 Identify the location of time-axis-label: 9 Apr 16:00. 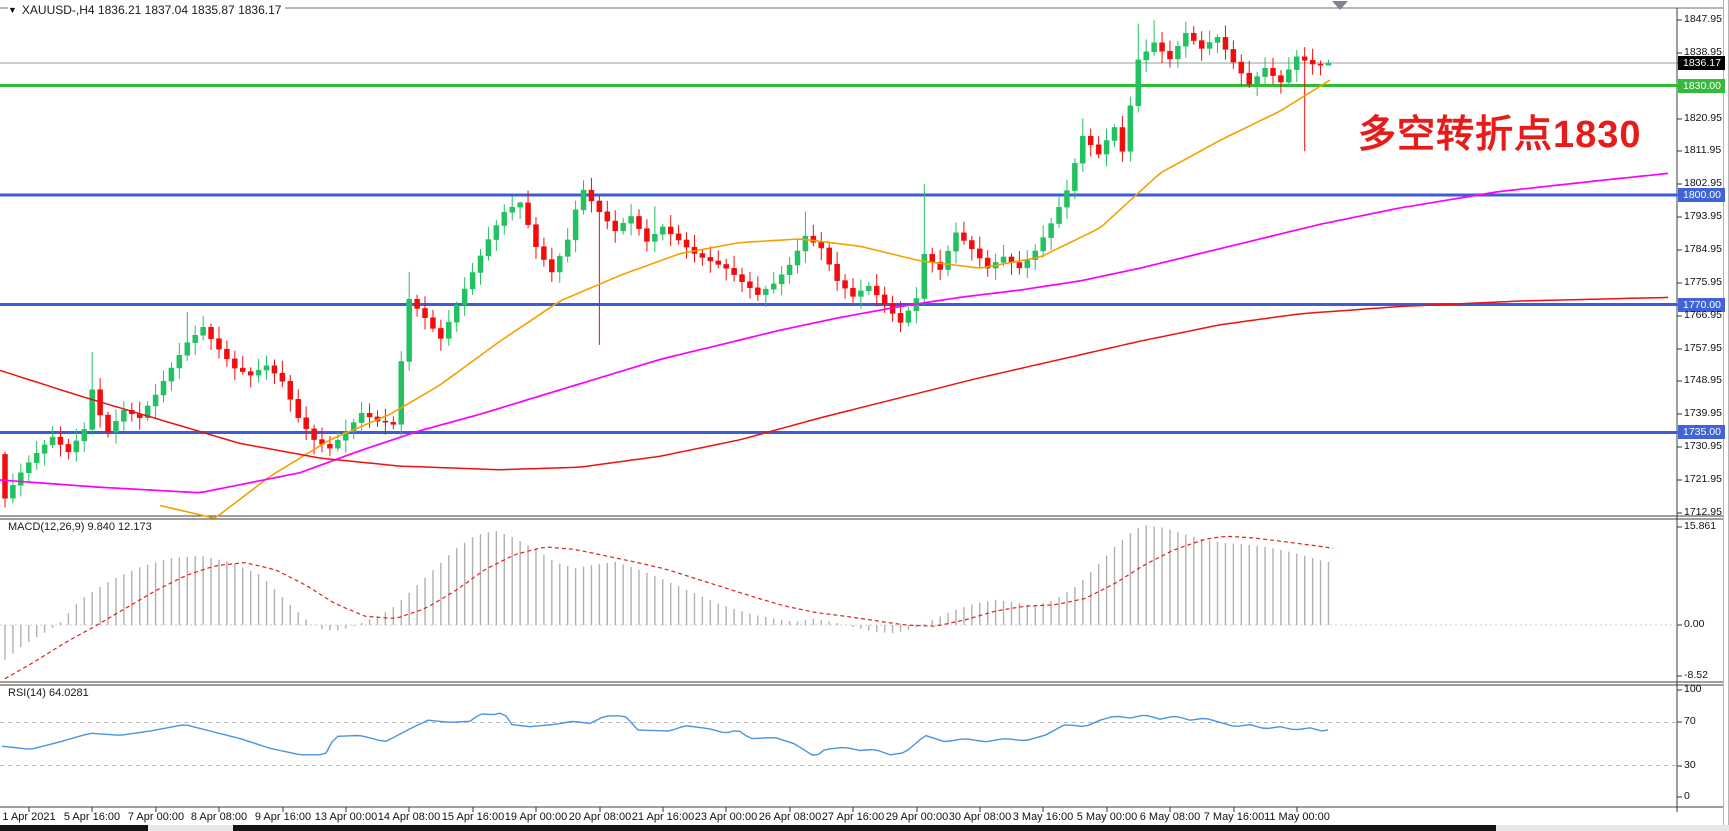
(283, 817).